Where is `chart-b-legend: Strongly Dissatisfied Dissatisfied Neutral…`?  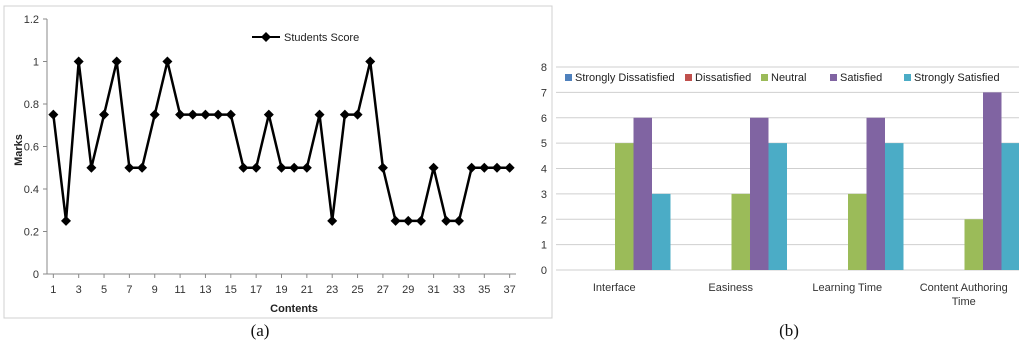
chart-b-legend: Strongly Dissatisfied Dissatisfied Neutral… is located at coordinates (782, 78).